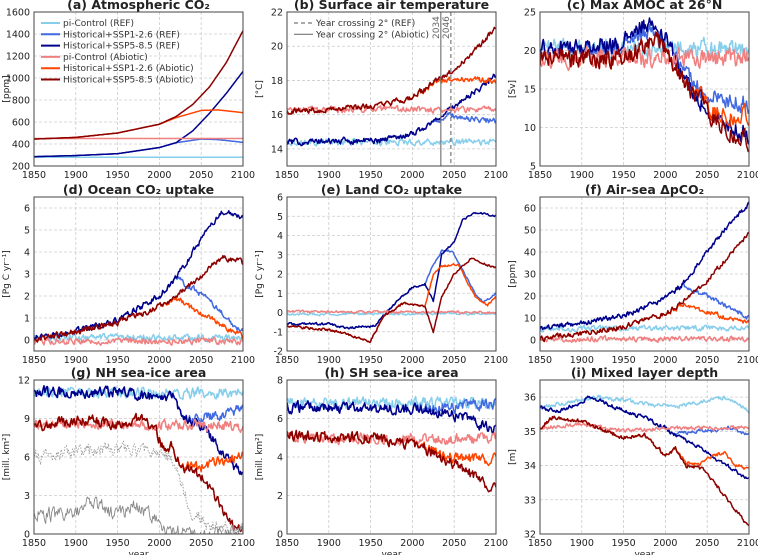 The image size is (758, 555). I want to click on panel-title: (a) Atmospheric CO₂, so click(138, 6).